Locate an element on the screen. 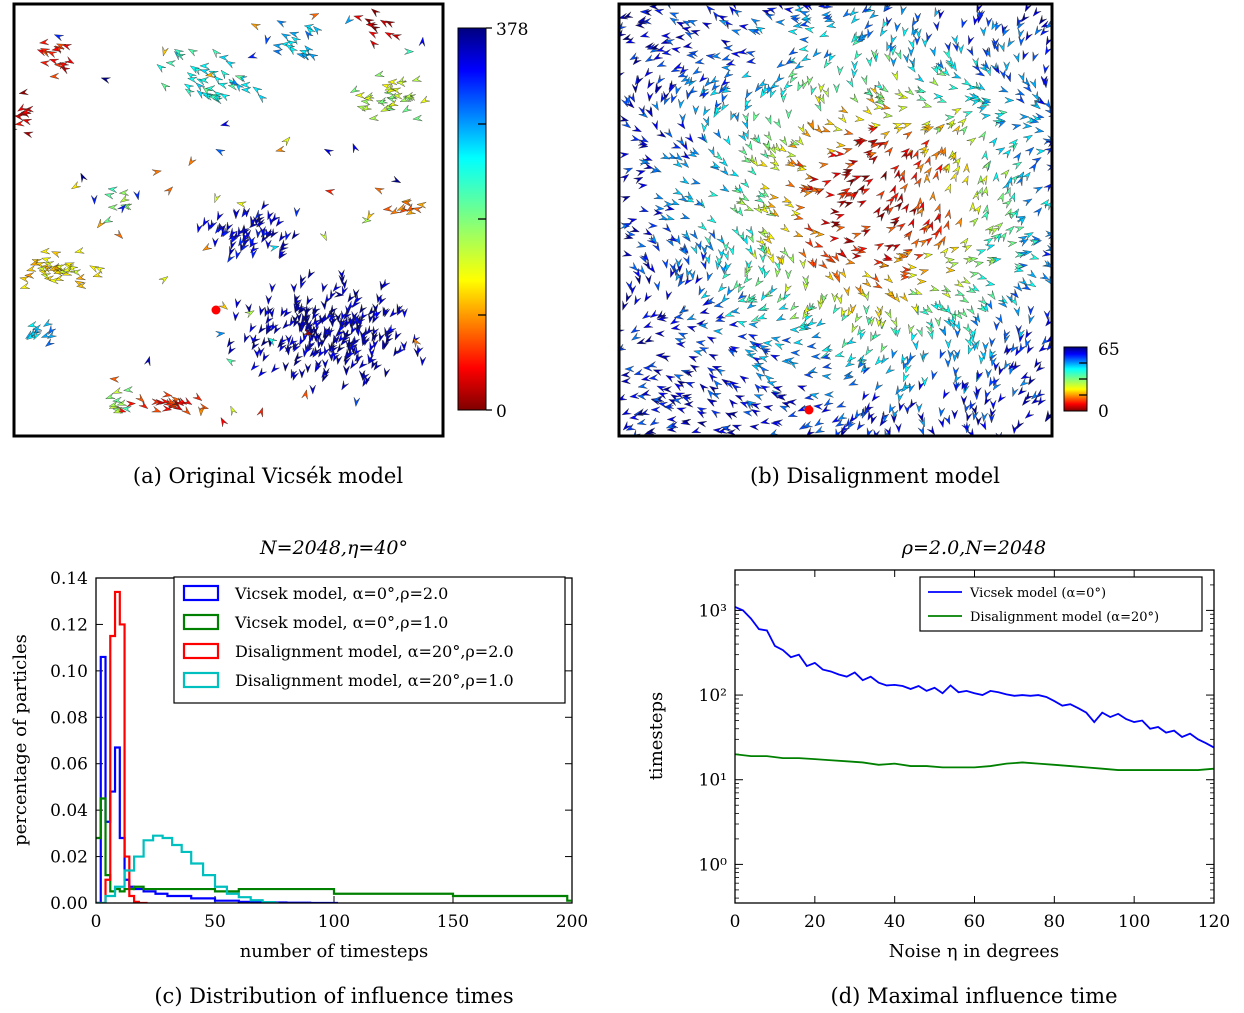 This screenshot has width=1244, height=1013. colorbar-a-ticks is located at coordinates (485, 219).